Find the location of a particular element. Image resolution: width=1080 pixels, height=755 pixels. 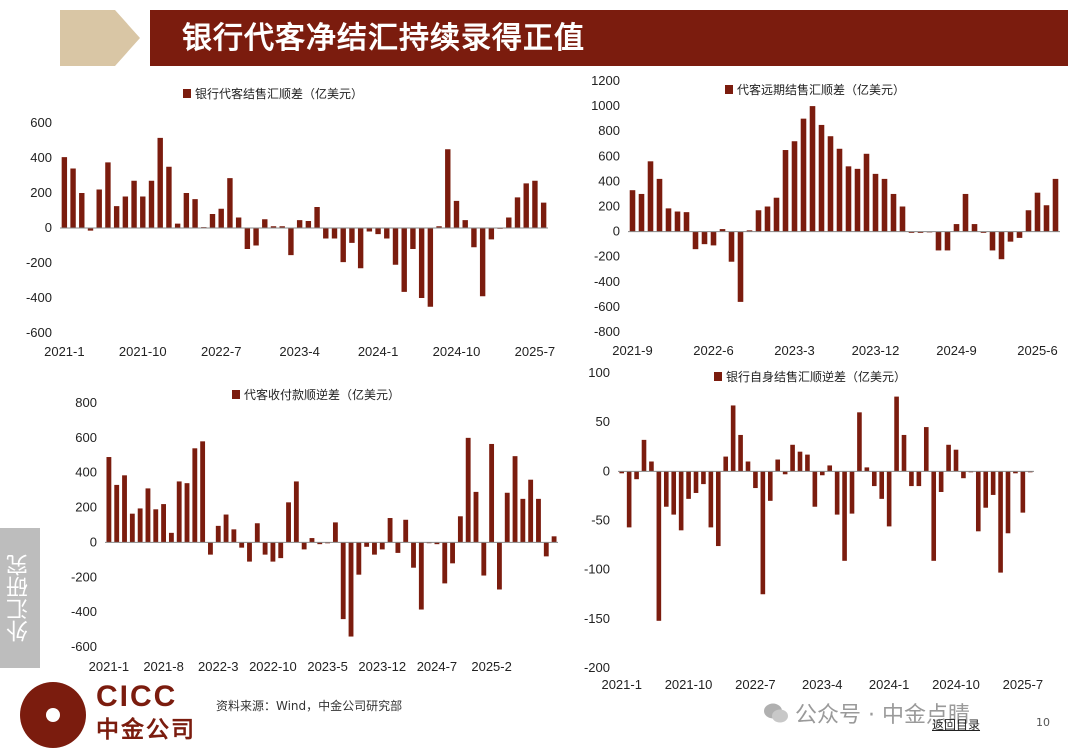

y-tick-label: -150 is located at coordinates (597, 618).